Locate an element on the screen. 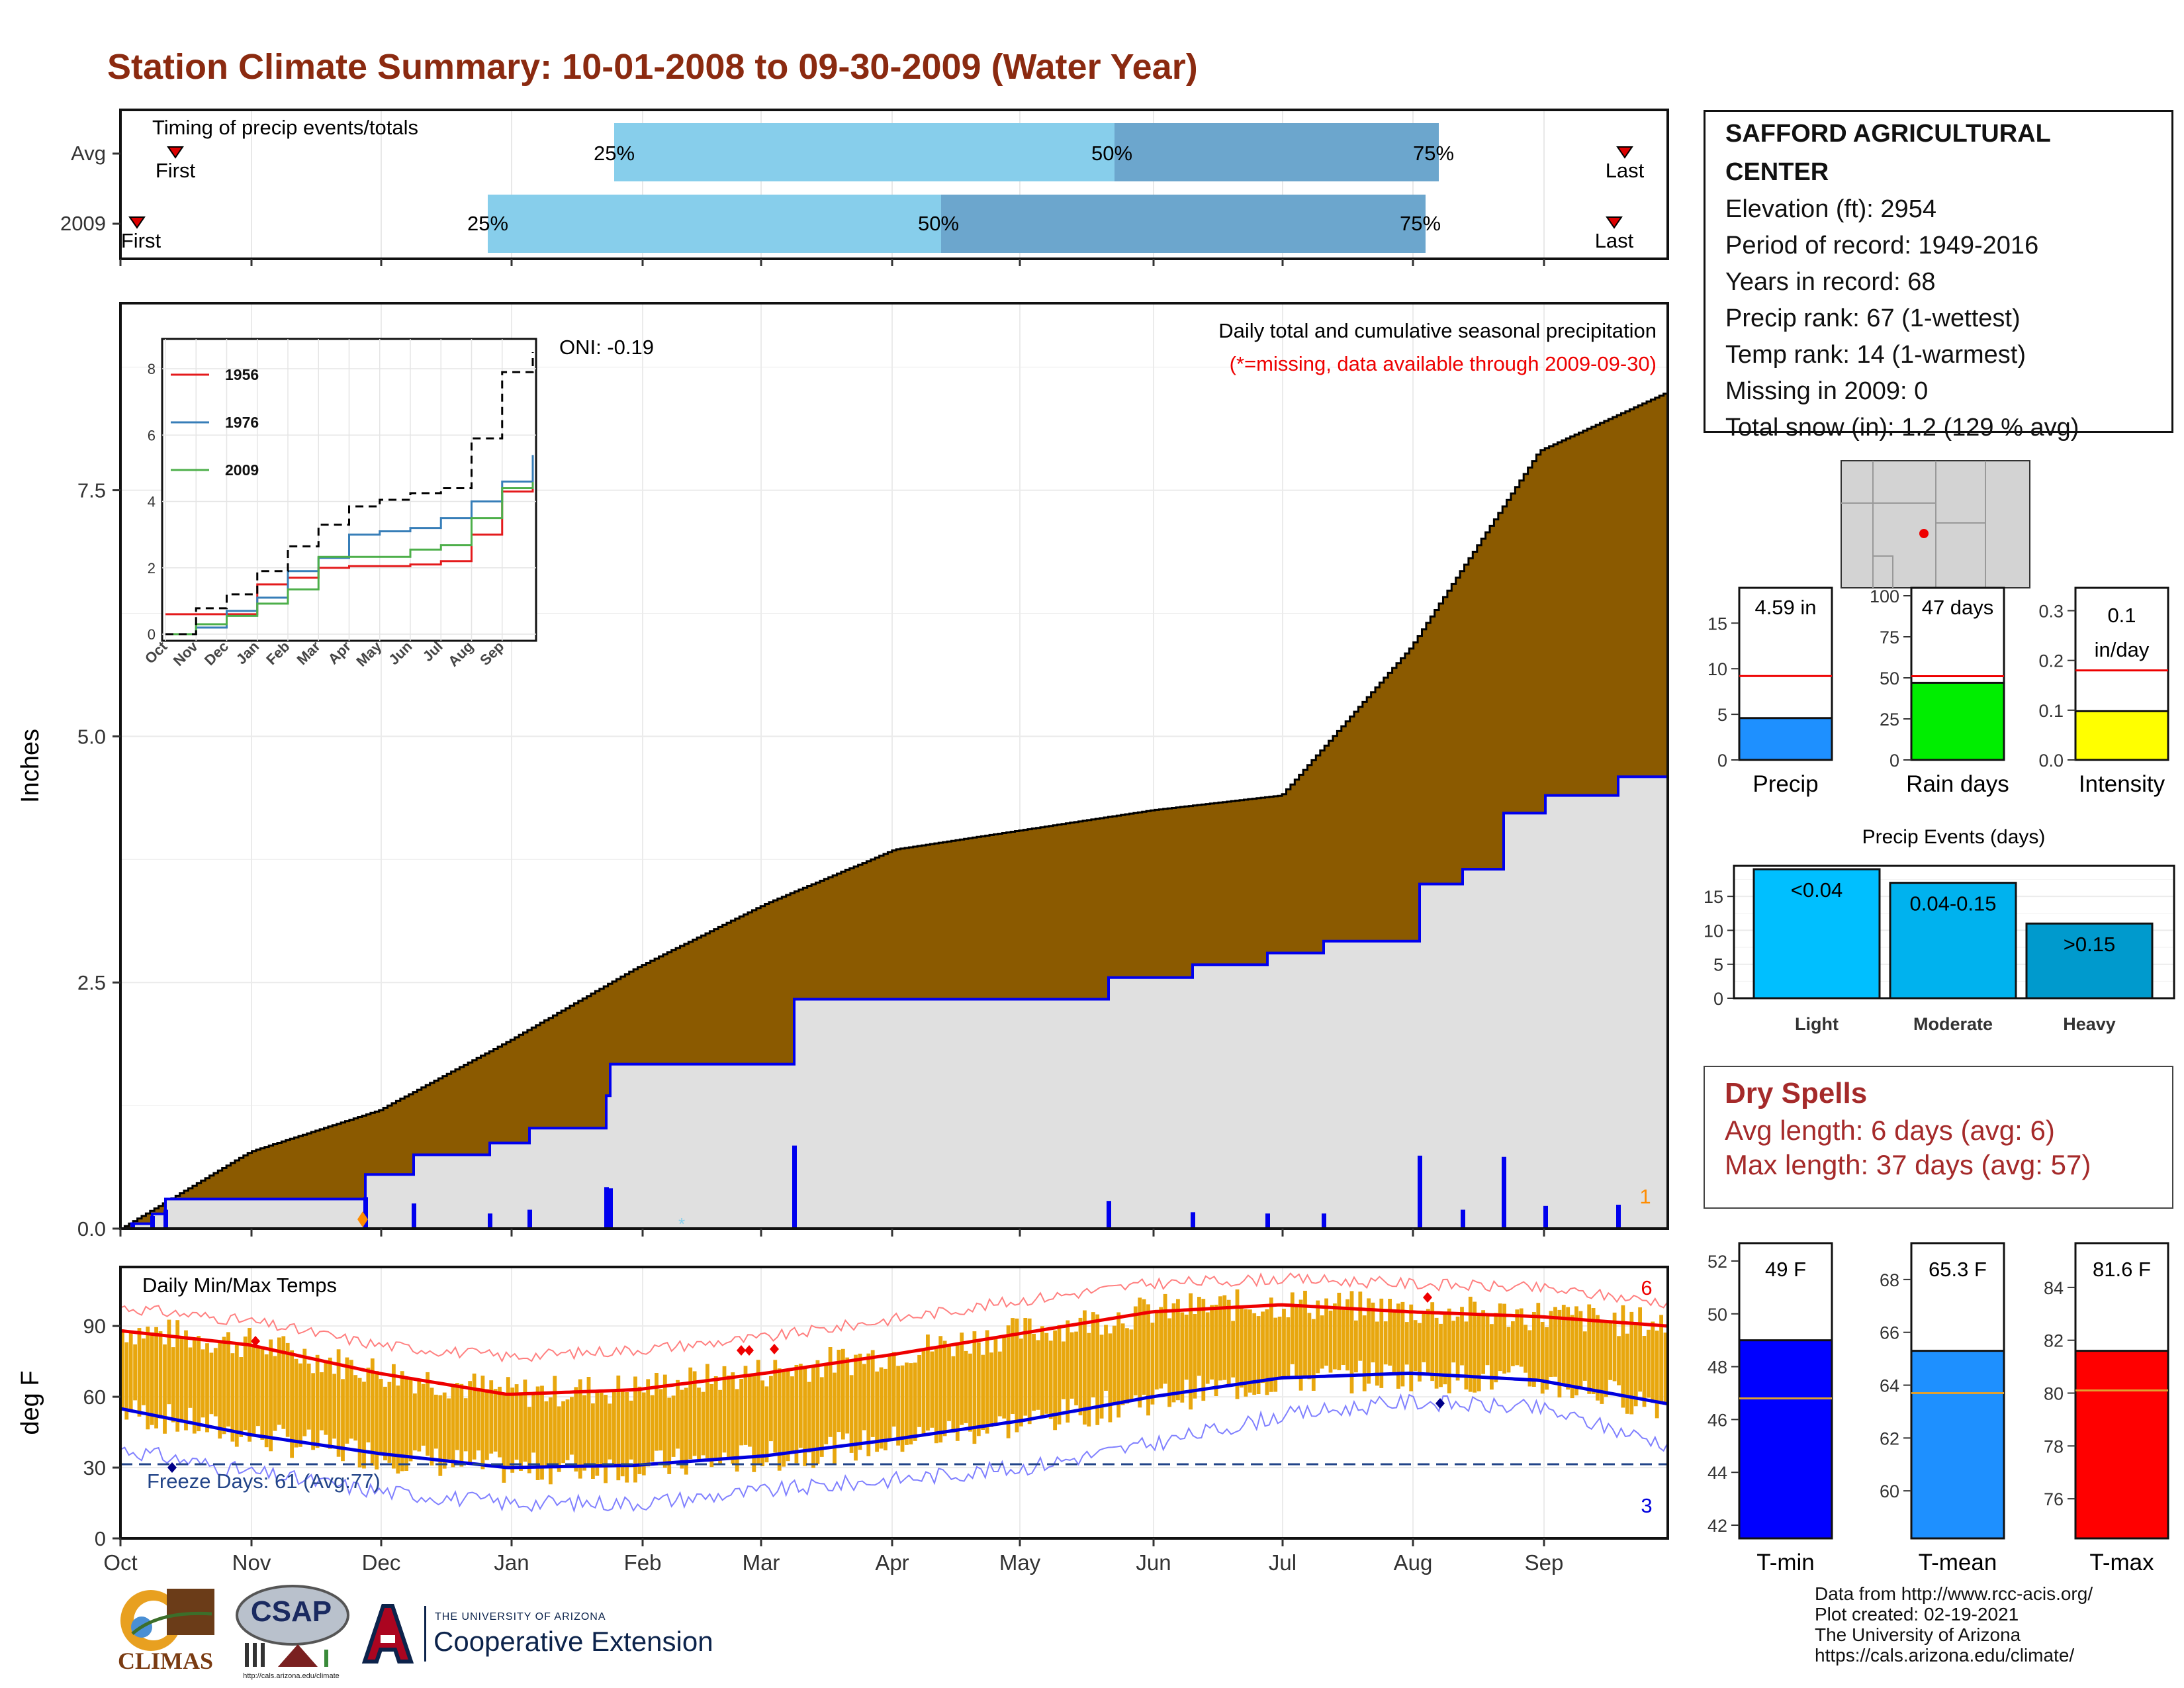 The width and height of the screenshot is (2184, 1688). record-min-line is located at coordinates (894, 1453).